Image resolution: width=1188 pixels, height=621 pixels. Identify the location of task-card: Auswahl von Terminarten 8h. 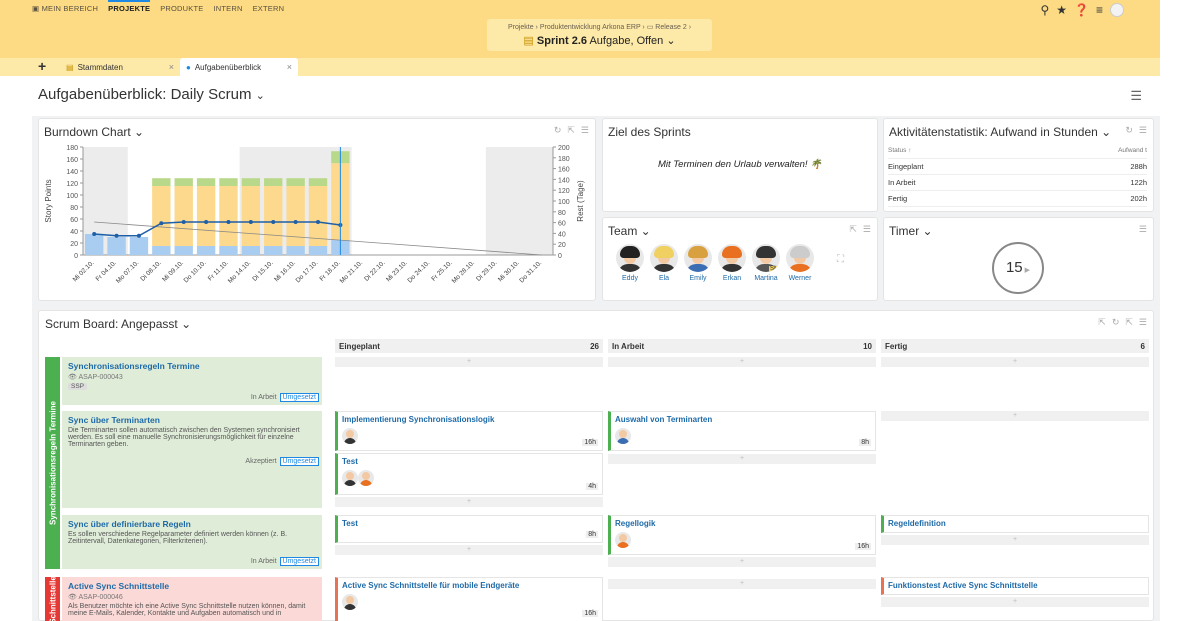
(742, 431).